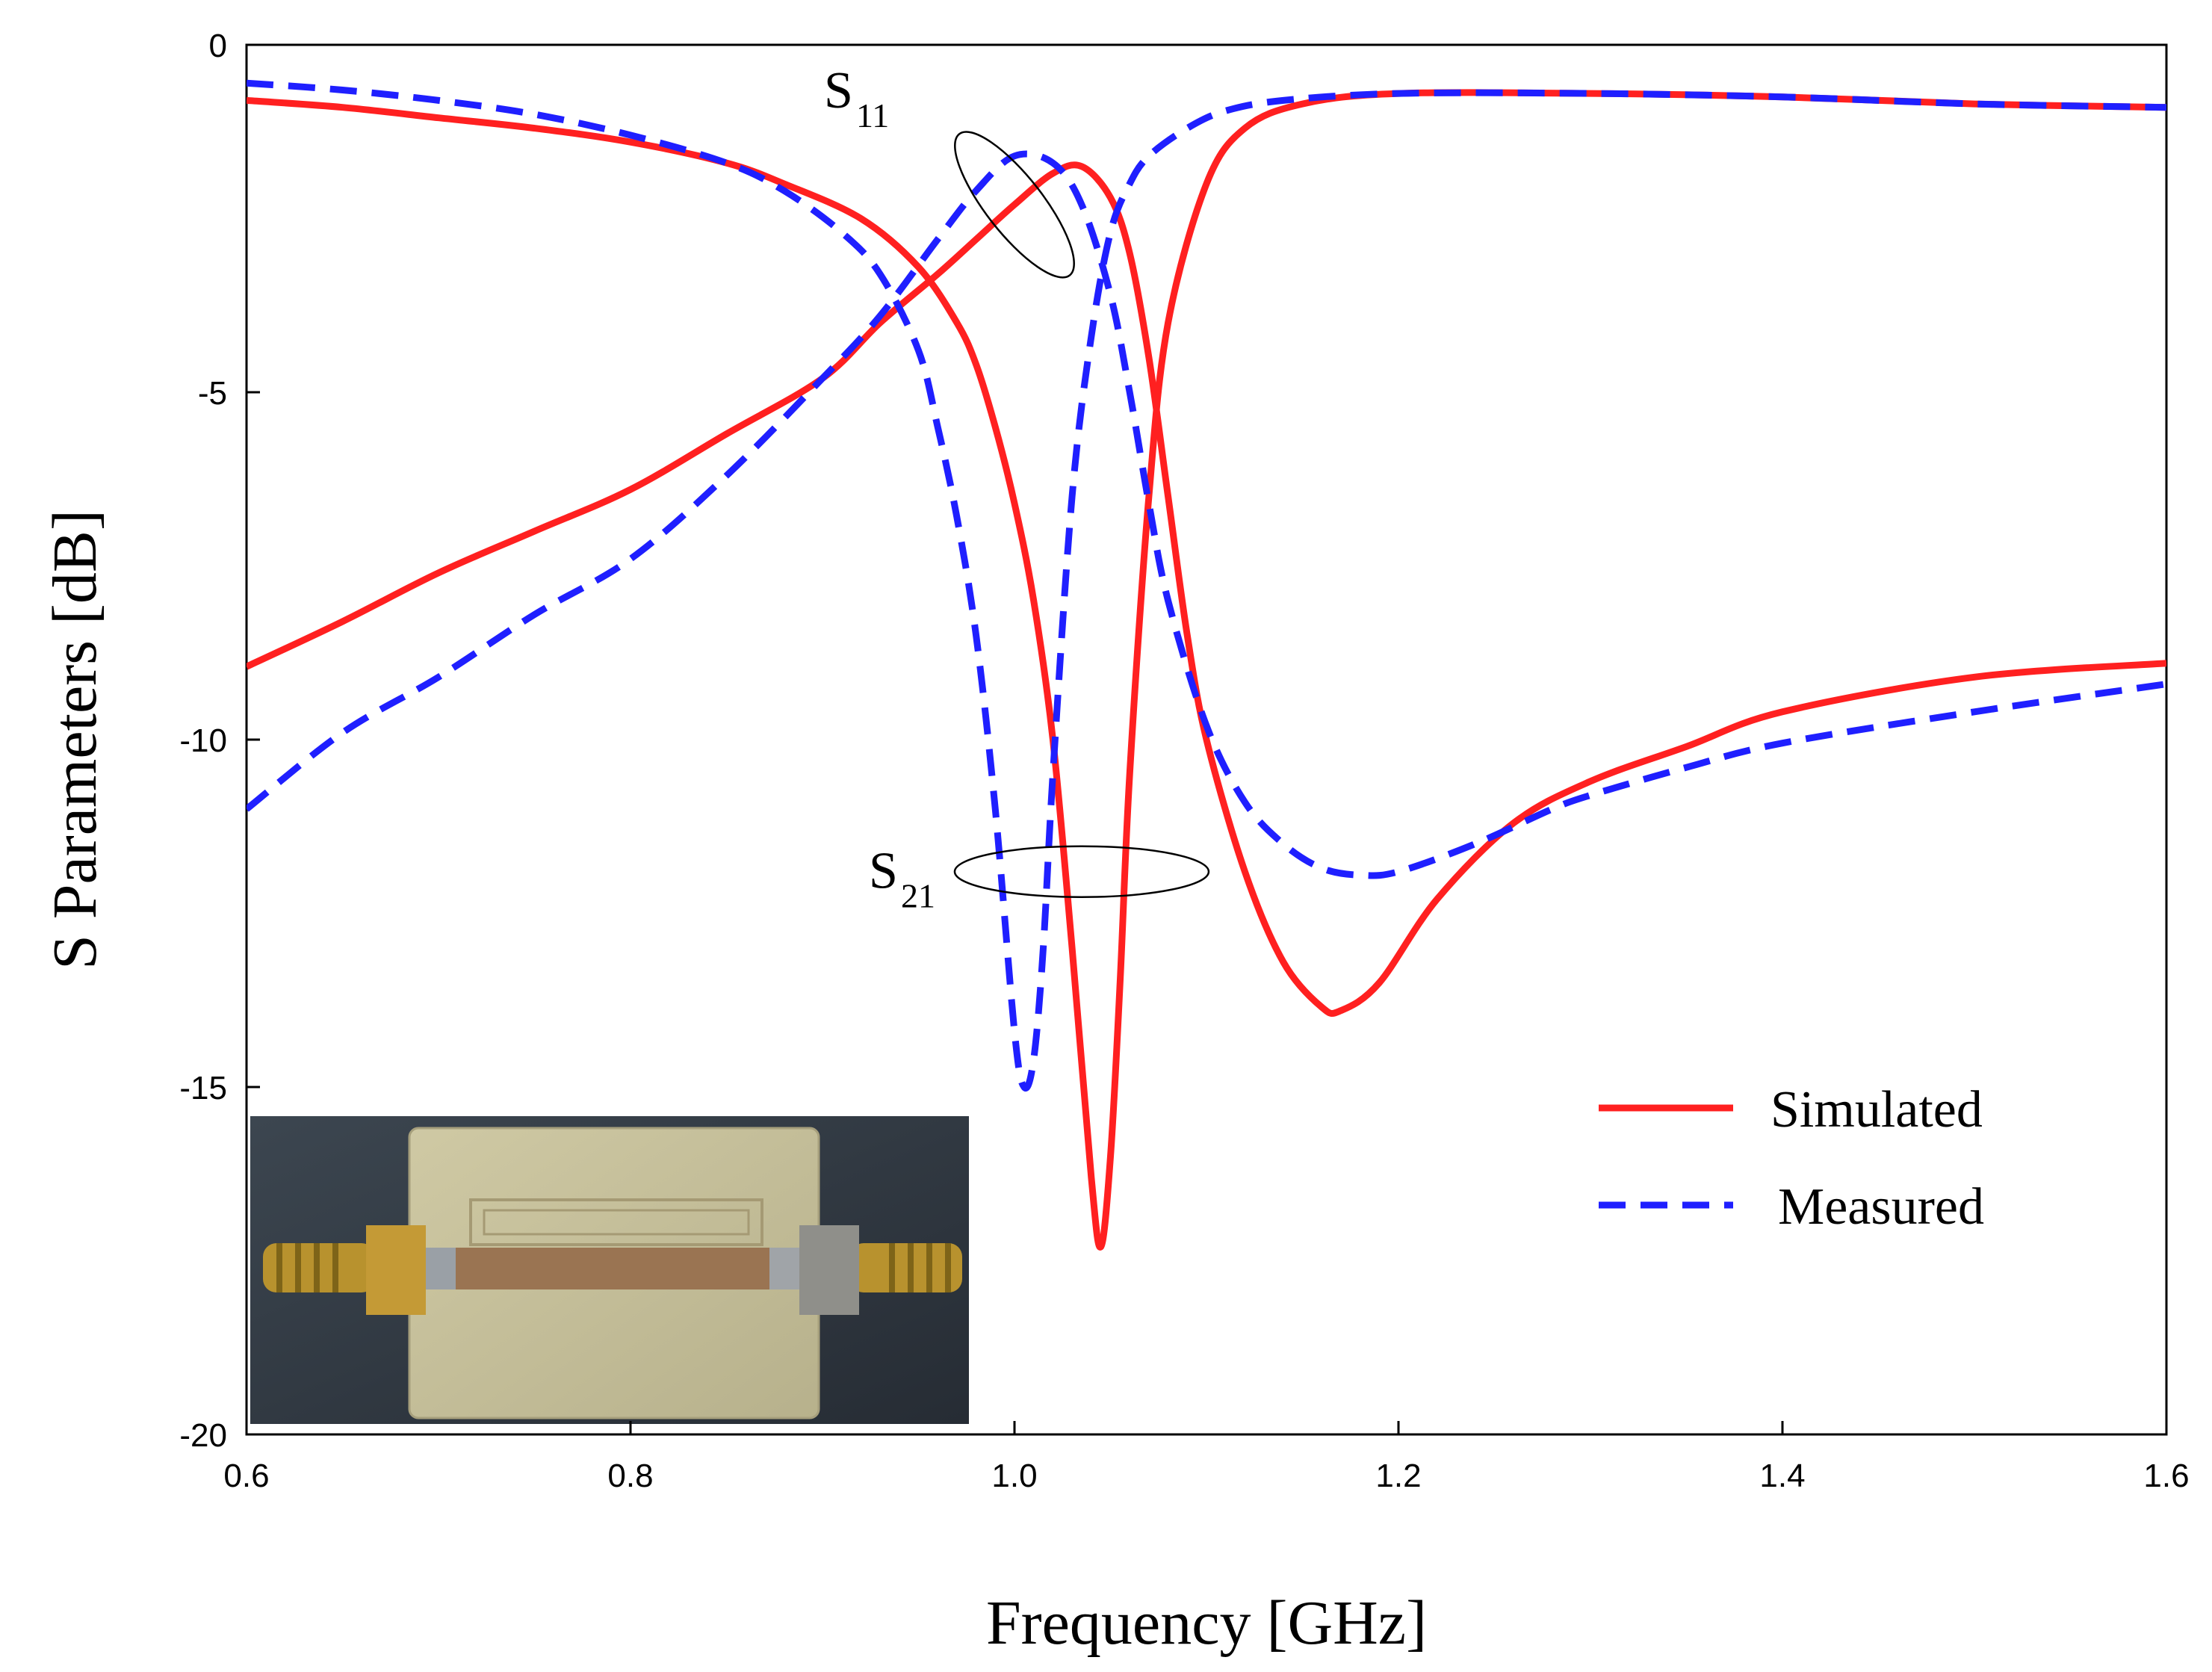  Describe the element at coordinates (1206, 1623) in the screenshot. I see `x-axis-title: Frequency [GHz]` at that location.